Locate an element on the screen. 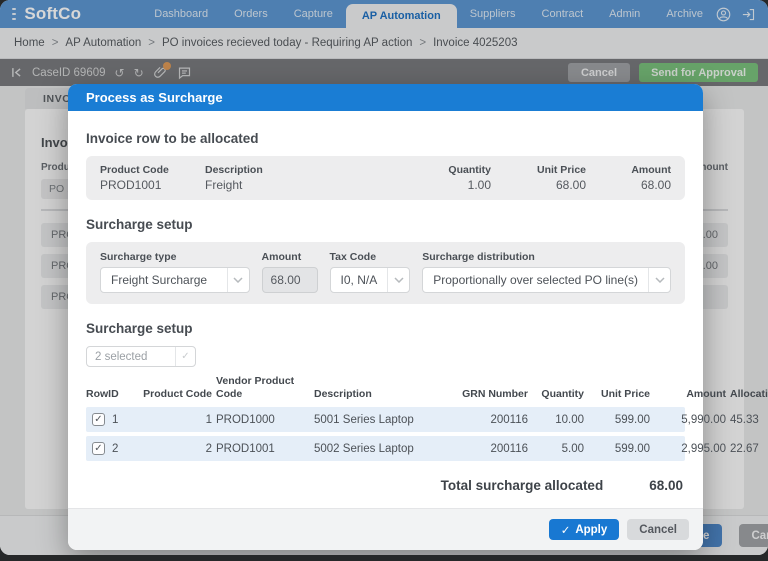 Image resolution: width=768 pixels, height=561 pixels. total-surcharge-value: 68.00 is located at coordinates (666, 486).